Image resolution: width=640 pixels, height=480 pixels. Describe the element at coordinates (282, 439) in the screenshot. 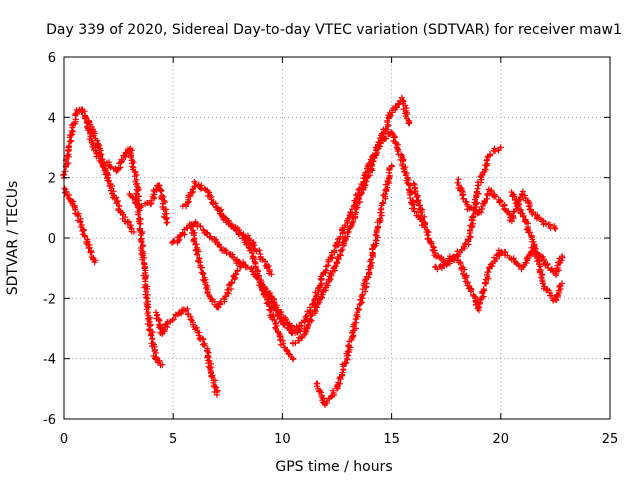

I see `x-tick-label: 10` at that location.